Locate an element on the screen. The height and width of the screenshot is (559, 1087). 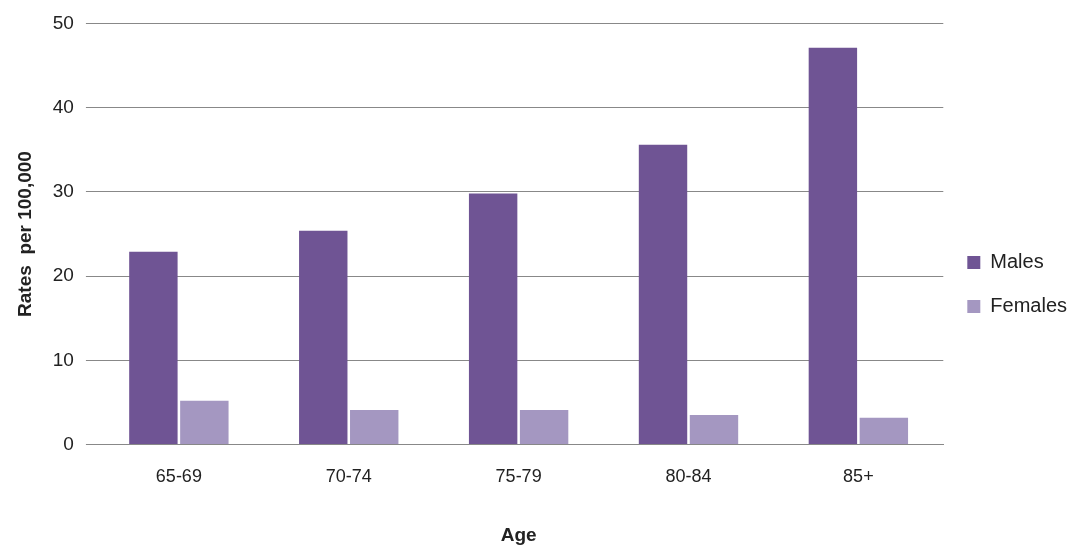
x-tick-label: 75-79 is located at coordinates (518, 476).